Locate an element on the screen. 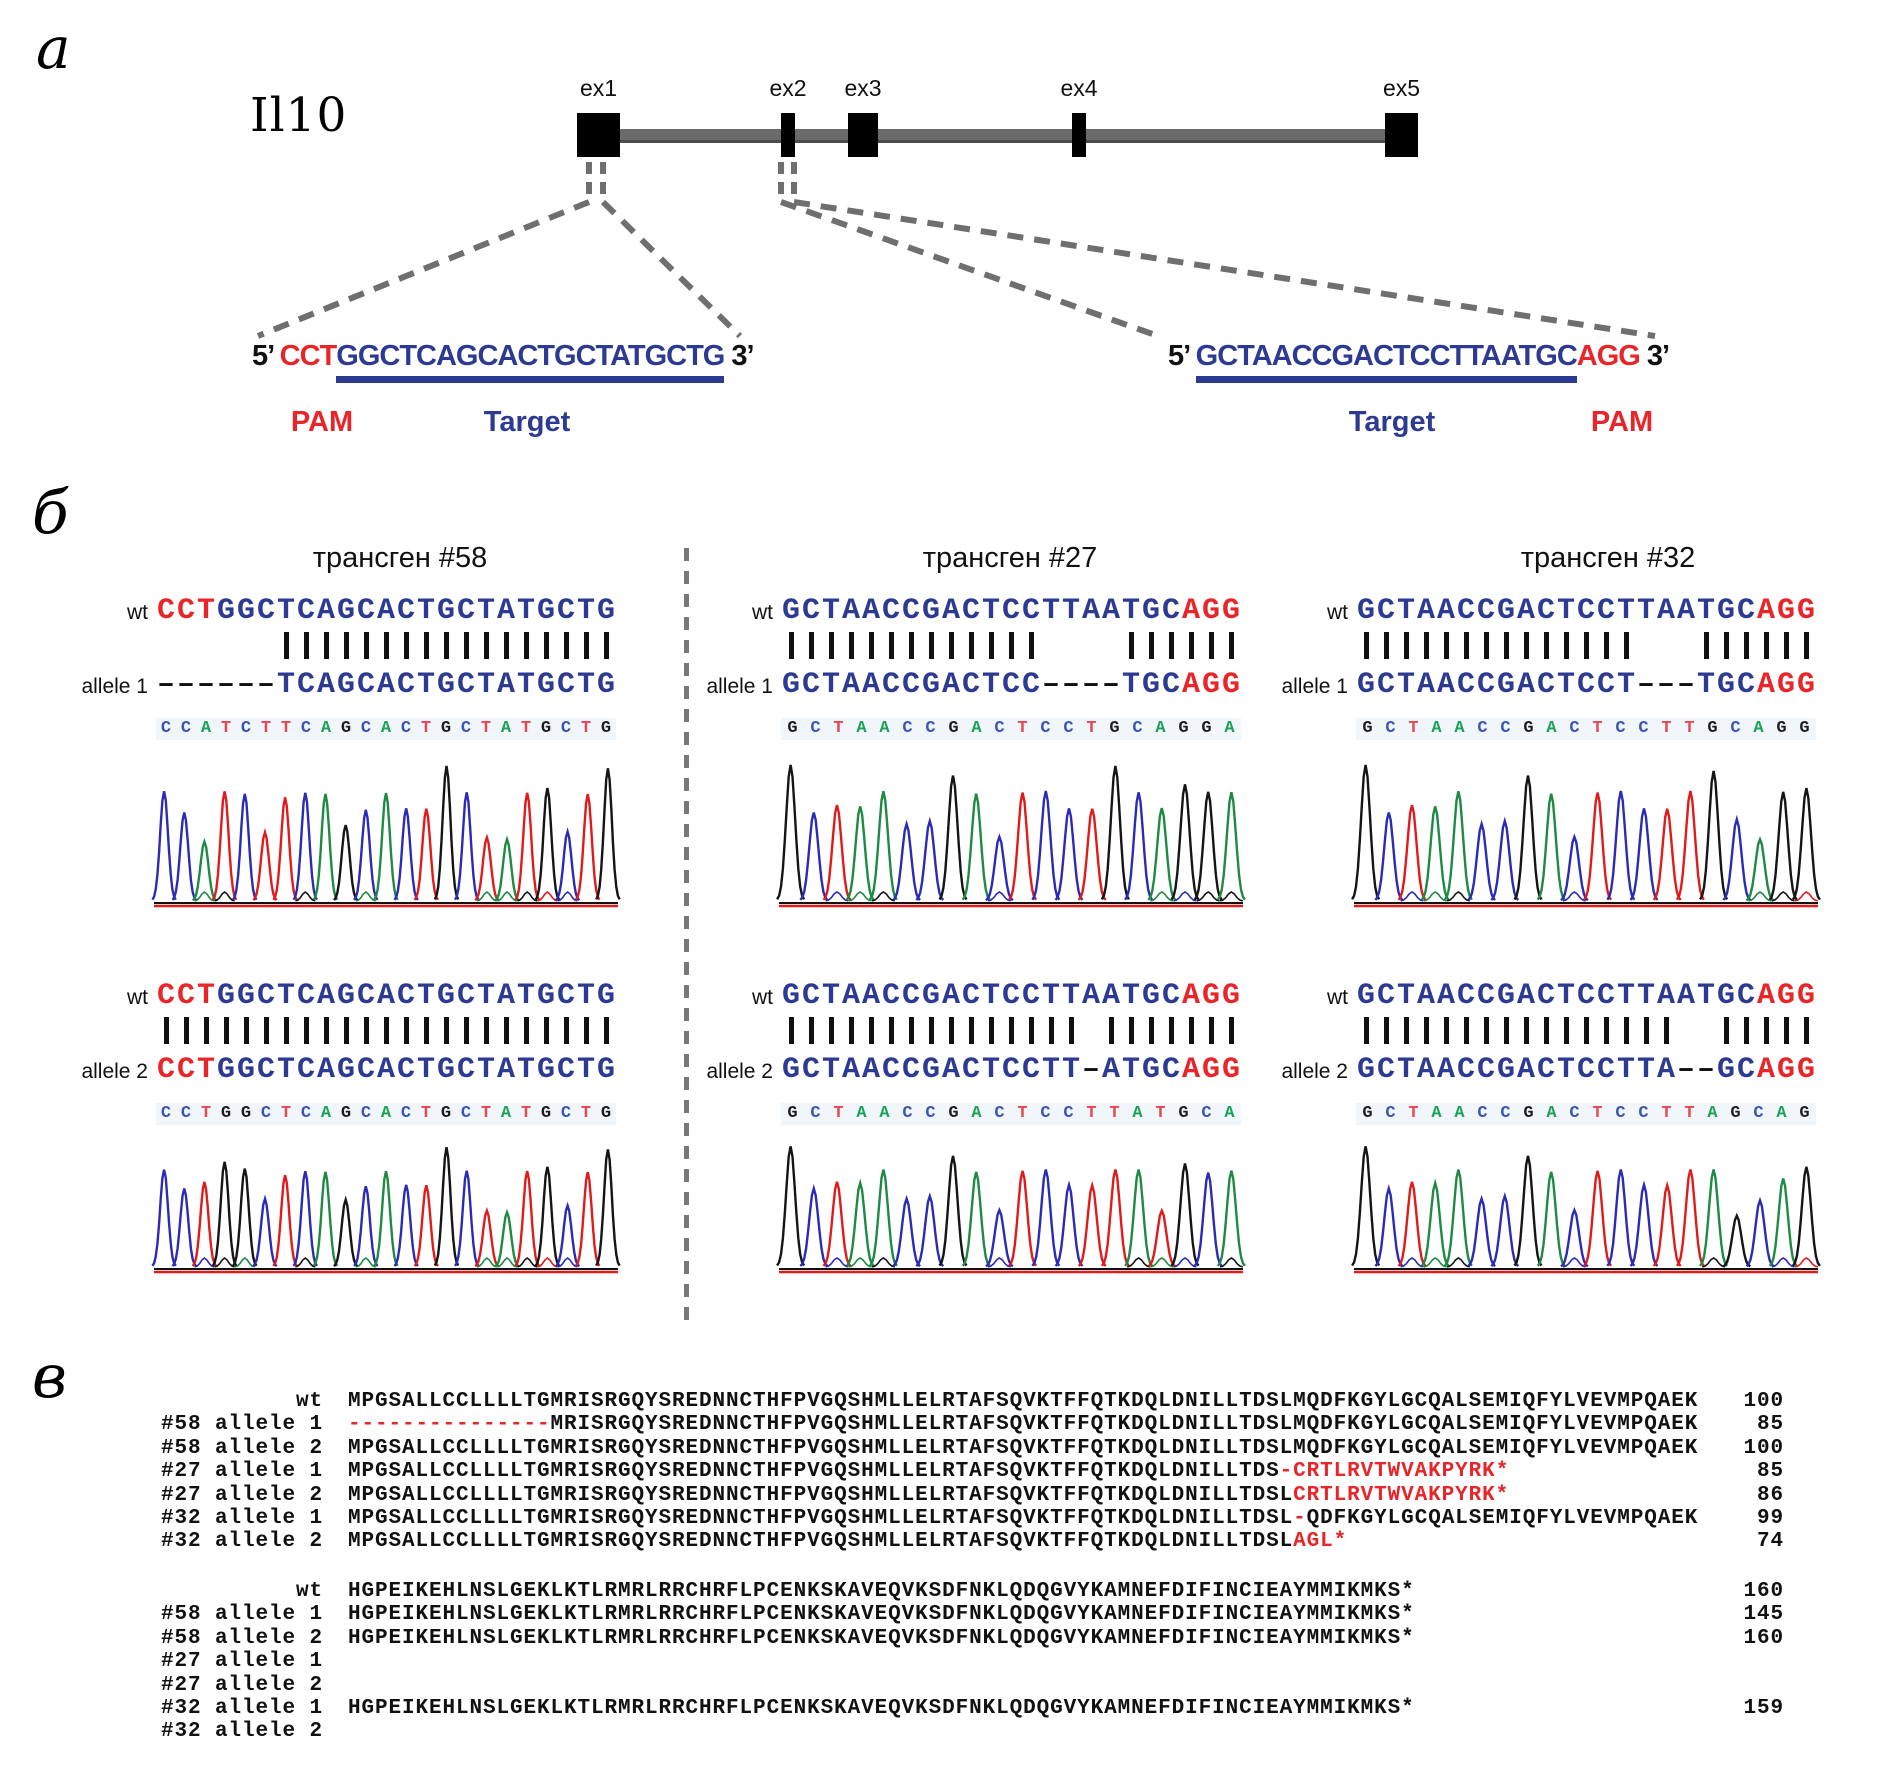 Image resolution: width=1879 pixels, height=1768 pixels. zoom-connector-dashed-line is located at coordinates (969, 269).